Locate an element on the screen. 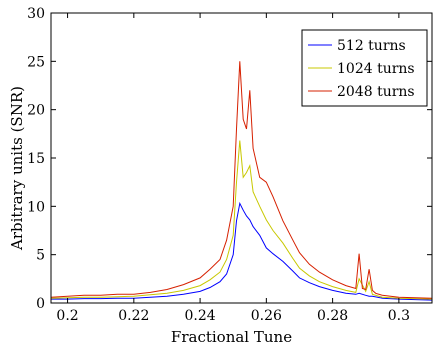  legend-label-3: 2048 turns is located at coordinates (376, 92).